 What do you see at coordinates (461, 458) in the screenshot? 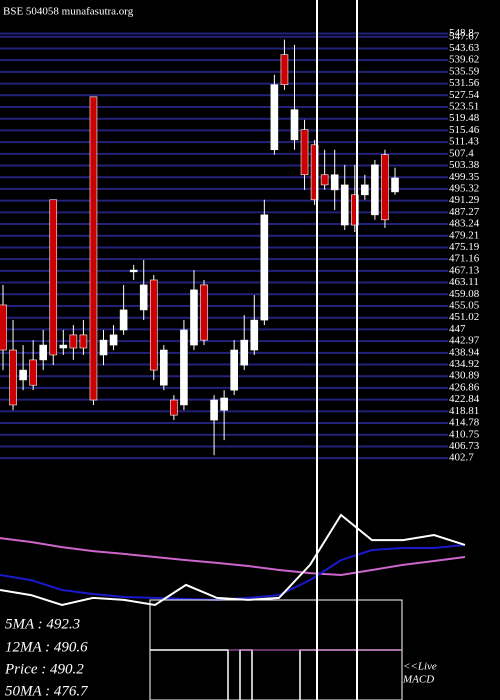
I see `y-tick-label: 402.7` at bounding box center [461, 458].